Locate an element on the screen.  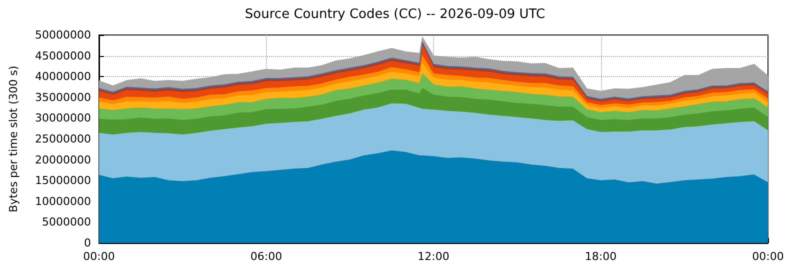
y-tick-label: 0 is located at coordinates (87, 243).